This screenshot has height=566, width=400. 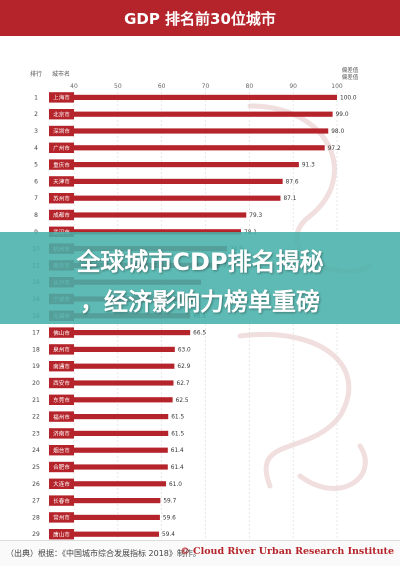 I want to click on bar-row: 22 福州市 61.5, so click(x=108, y=416).